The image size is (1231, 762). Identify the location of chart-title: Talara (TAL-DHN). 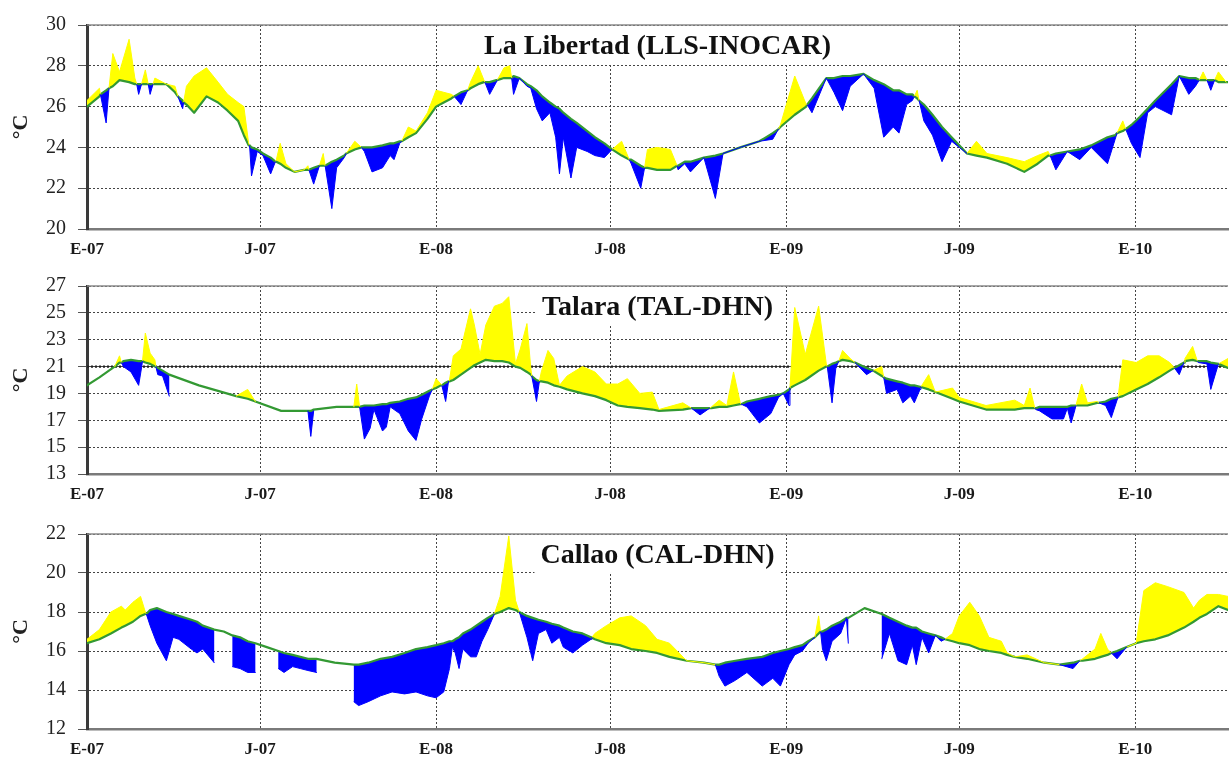
(657, 306).